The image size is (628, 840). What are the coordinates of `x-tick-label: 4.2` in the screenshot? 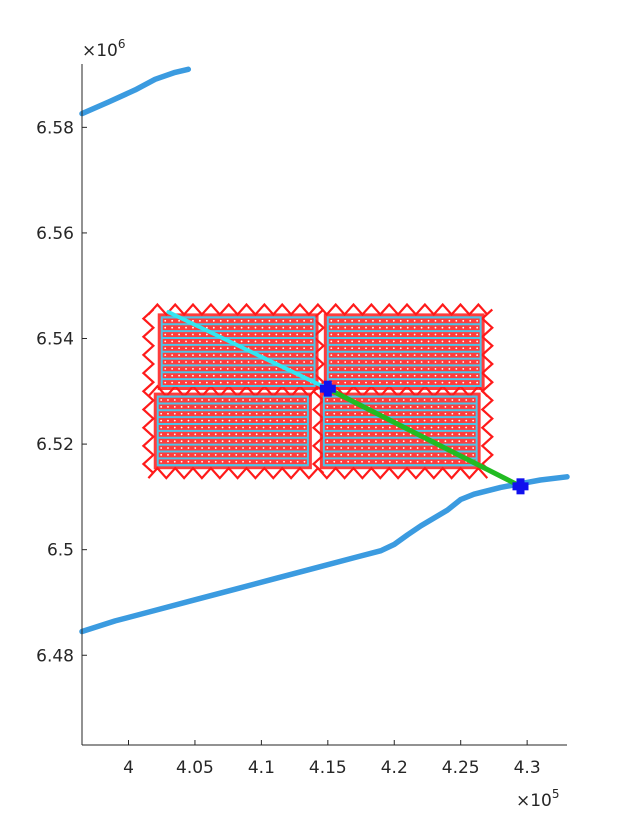 It's located at (394, 768).